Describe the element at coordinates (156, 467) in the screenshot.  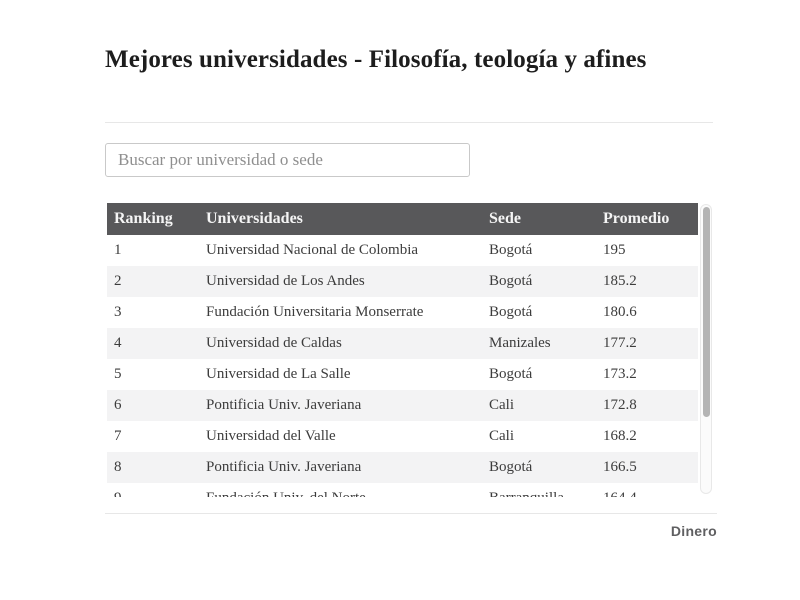
I see `cell-ranking: 8` at that location.